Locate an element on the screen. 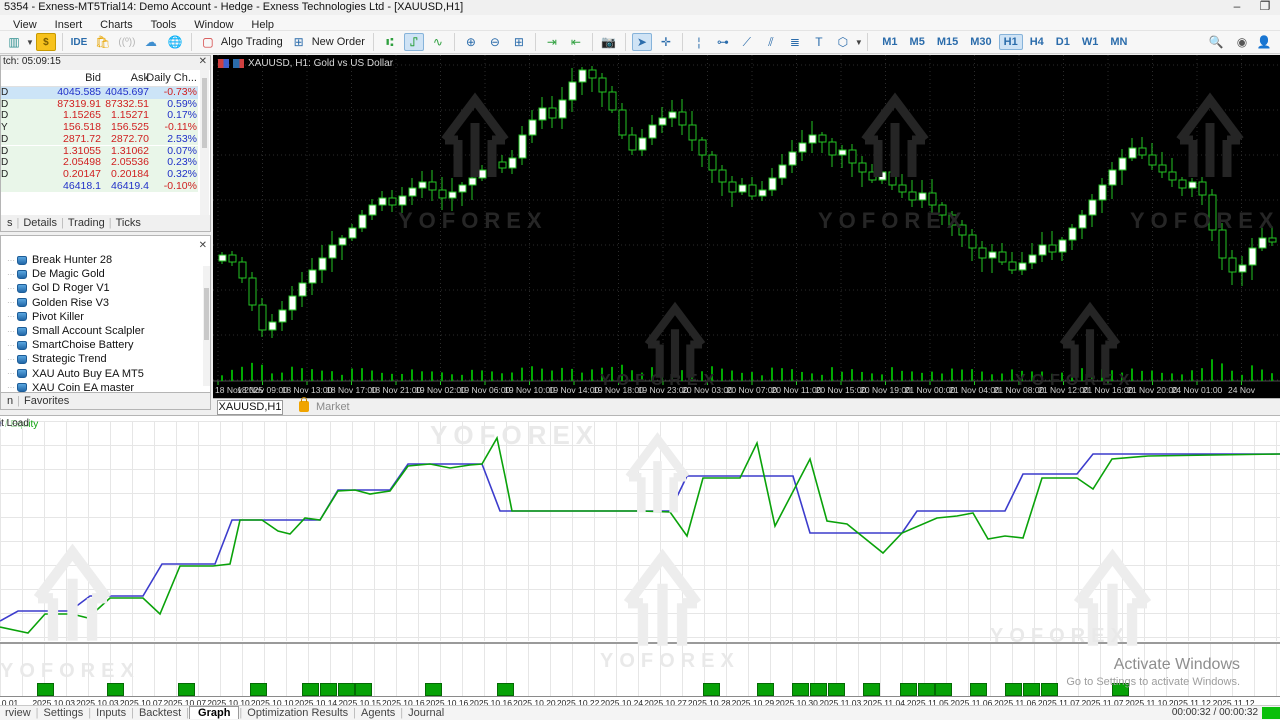 This screenshot has height=720, width=1280. menu-view: View is located at coordinates (25, 25).